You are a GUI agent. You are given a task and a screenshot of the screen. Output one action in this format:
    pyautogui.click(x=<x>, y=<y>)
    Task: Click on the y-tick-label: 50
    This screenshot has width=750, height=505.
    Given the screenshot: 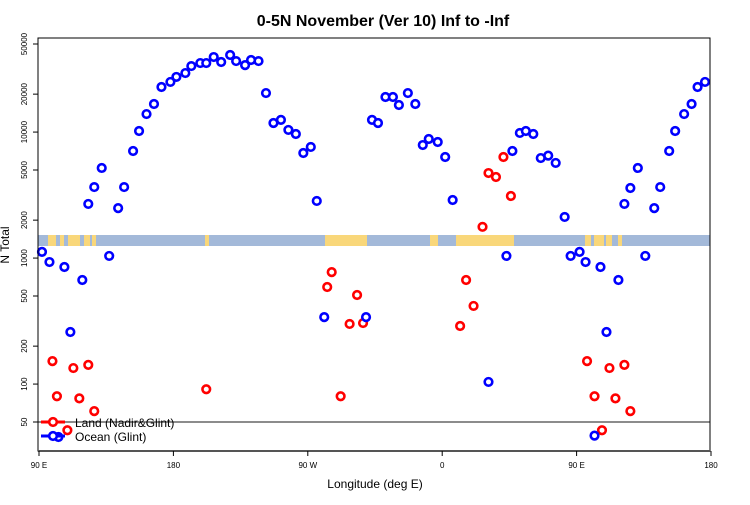 What is the action you would take?
    pyautogui.click(x=24, y=421)
    